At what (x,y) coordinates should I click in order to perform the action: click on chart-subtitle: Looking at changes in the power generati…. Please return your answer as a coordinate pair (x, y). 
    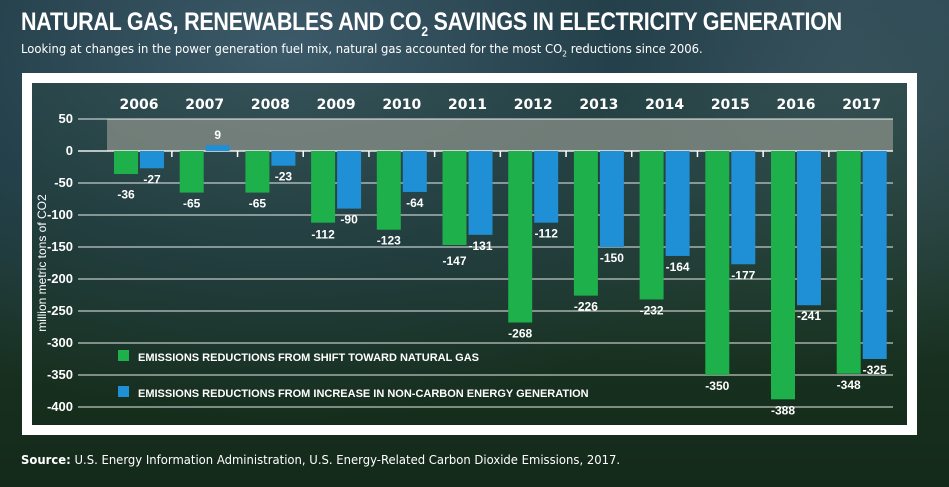
    Looking at the image, I should click on (362, 50).